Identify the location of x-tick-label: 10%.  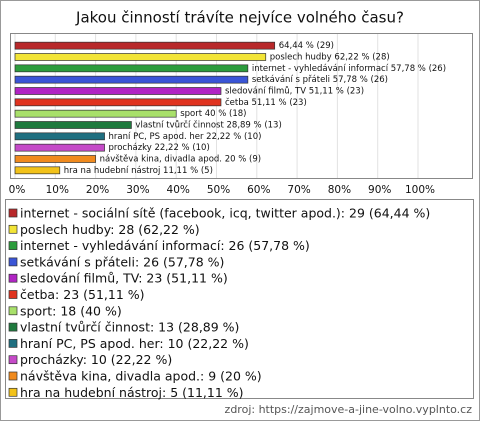
(57, 190).